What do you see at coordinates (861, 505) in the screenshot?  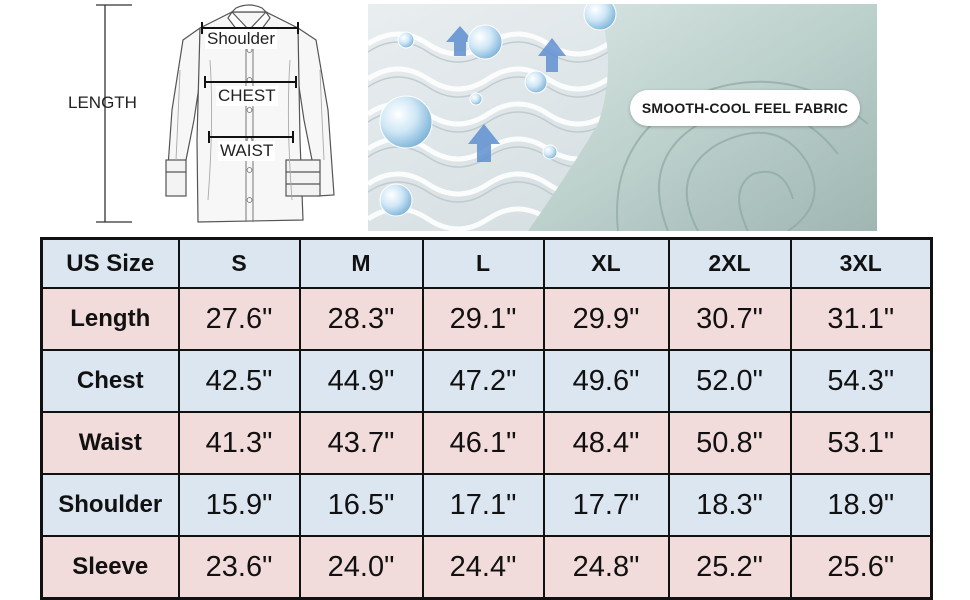 I see `cell-shoulder-3xl: 18.9"` at bounding box center [861, 505].